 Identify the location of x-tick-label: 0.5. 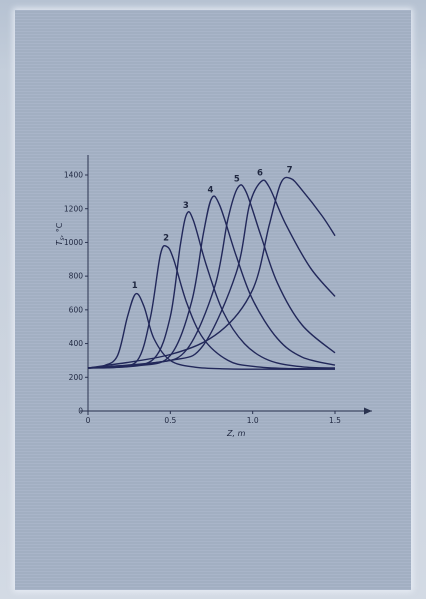
(170, 420).